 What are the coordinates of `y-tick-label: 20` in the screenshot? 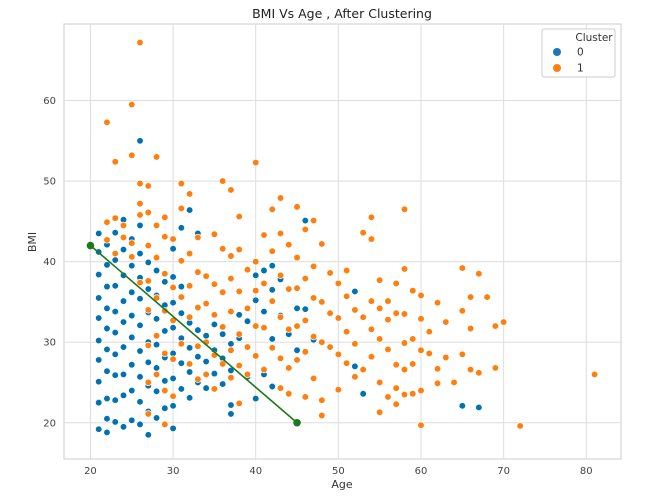 It's located at (49, 423).